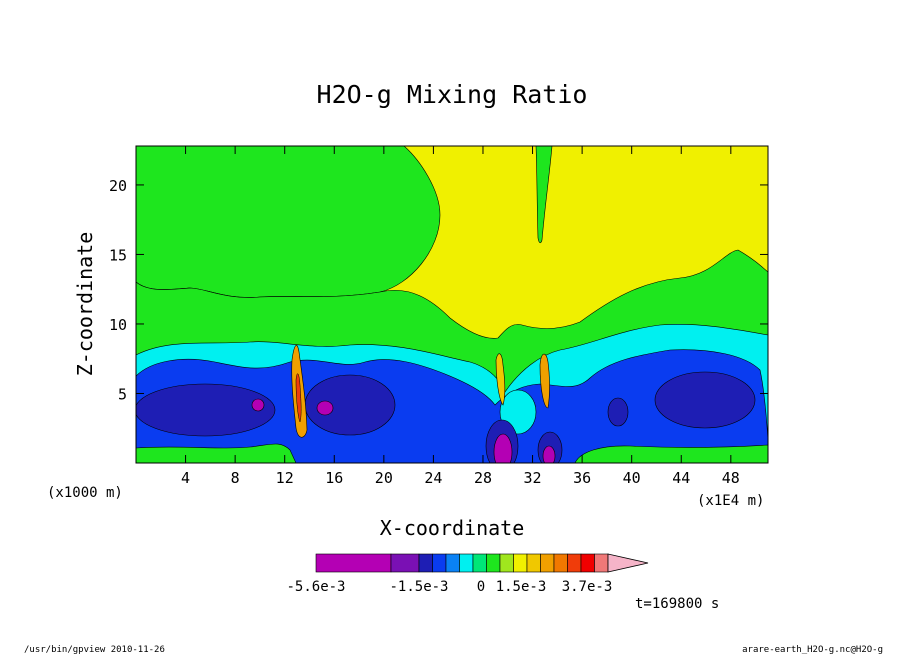 The height and width of the screenshot is (654, 904). What do you see at coordinates (206, 410) in the screenshot?
I see `field-navy-left` at bounding box center [206, 410].